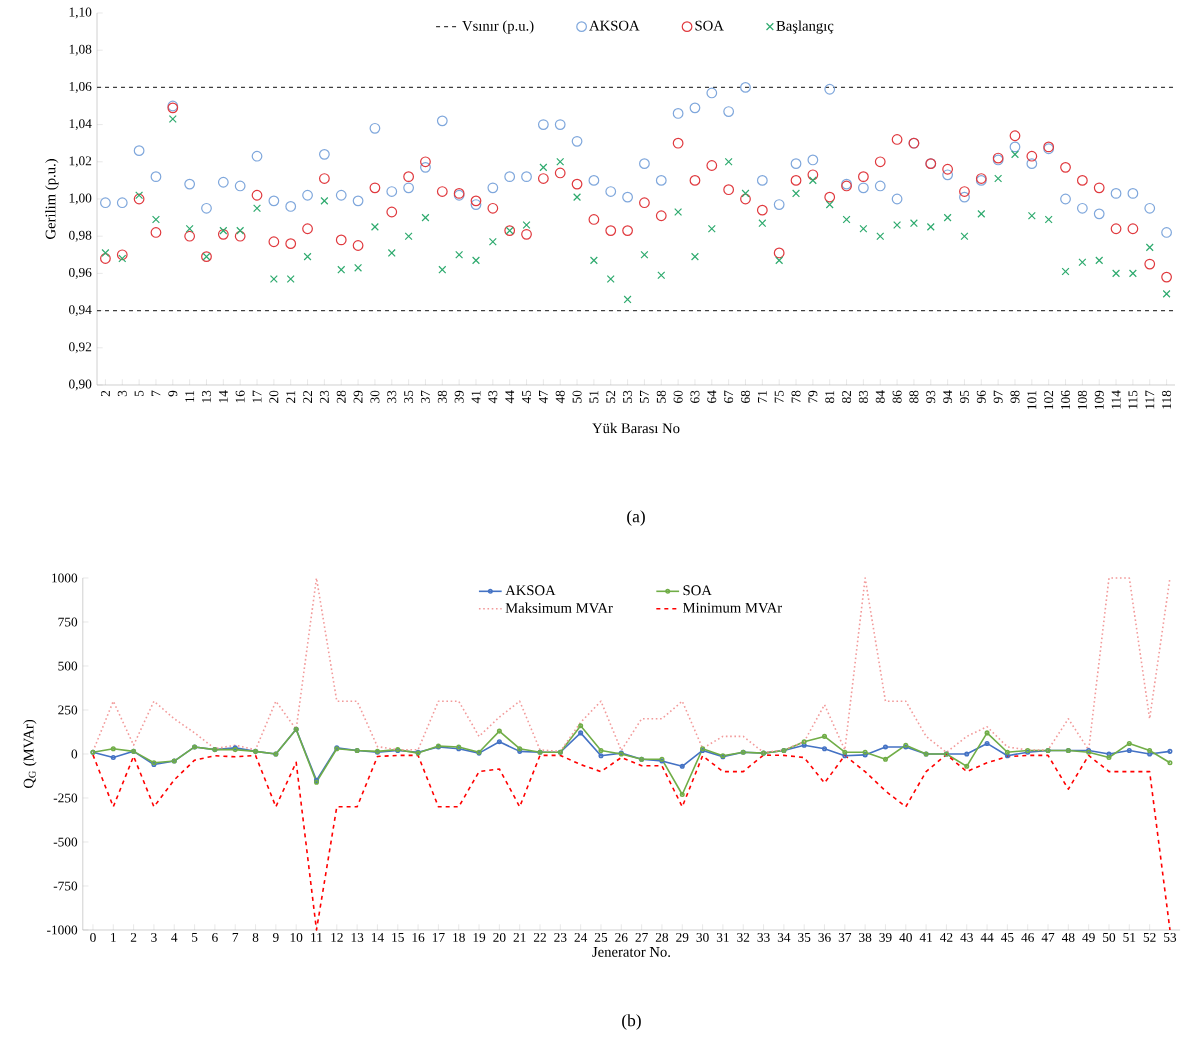 The width and height of the screenshot is (1187, 1043). What do you see at coordinates (80, 125) in the screenshot?
I see `y-tick-label: 1,04` at bounding box center [80, 125].